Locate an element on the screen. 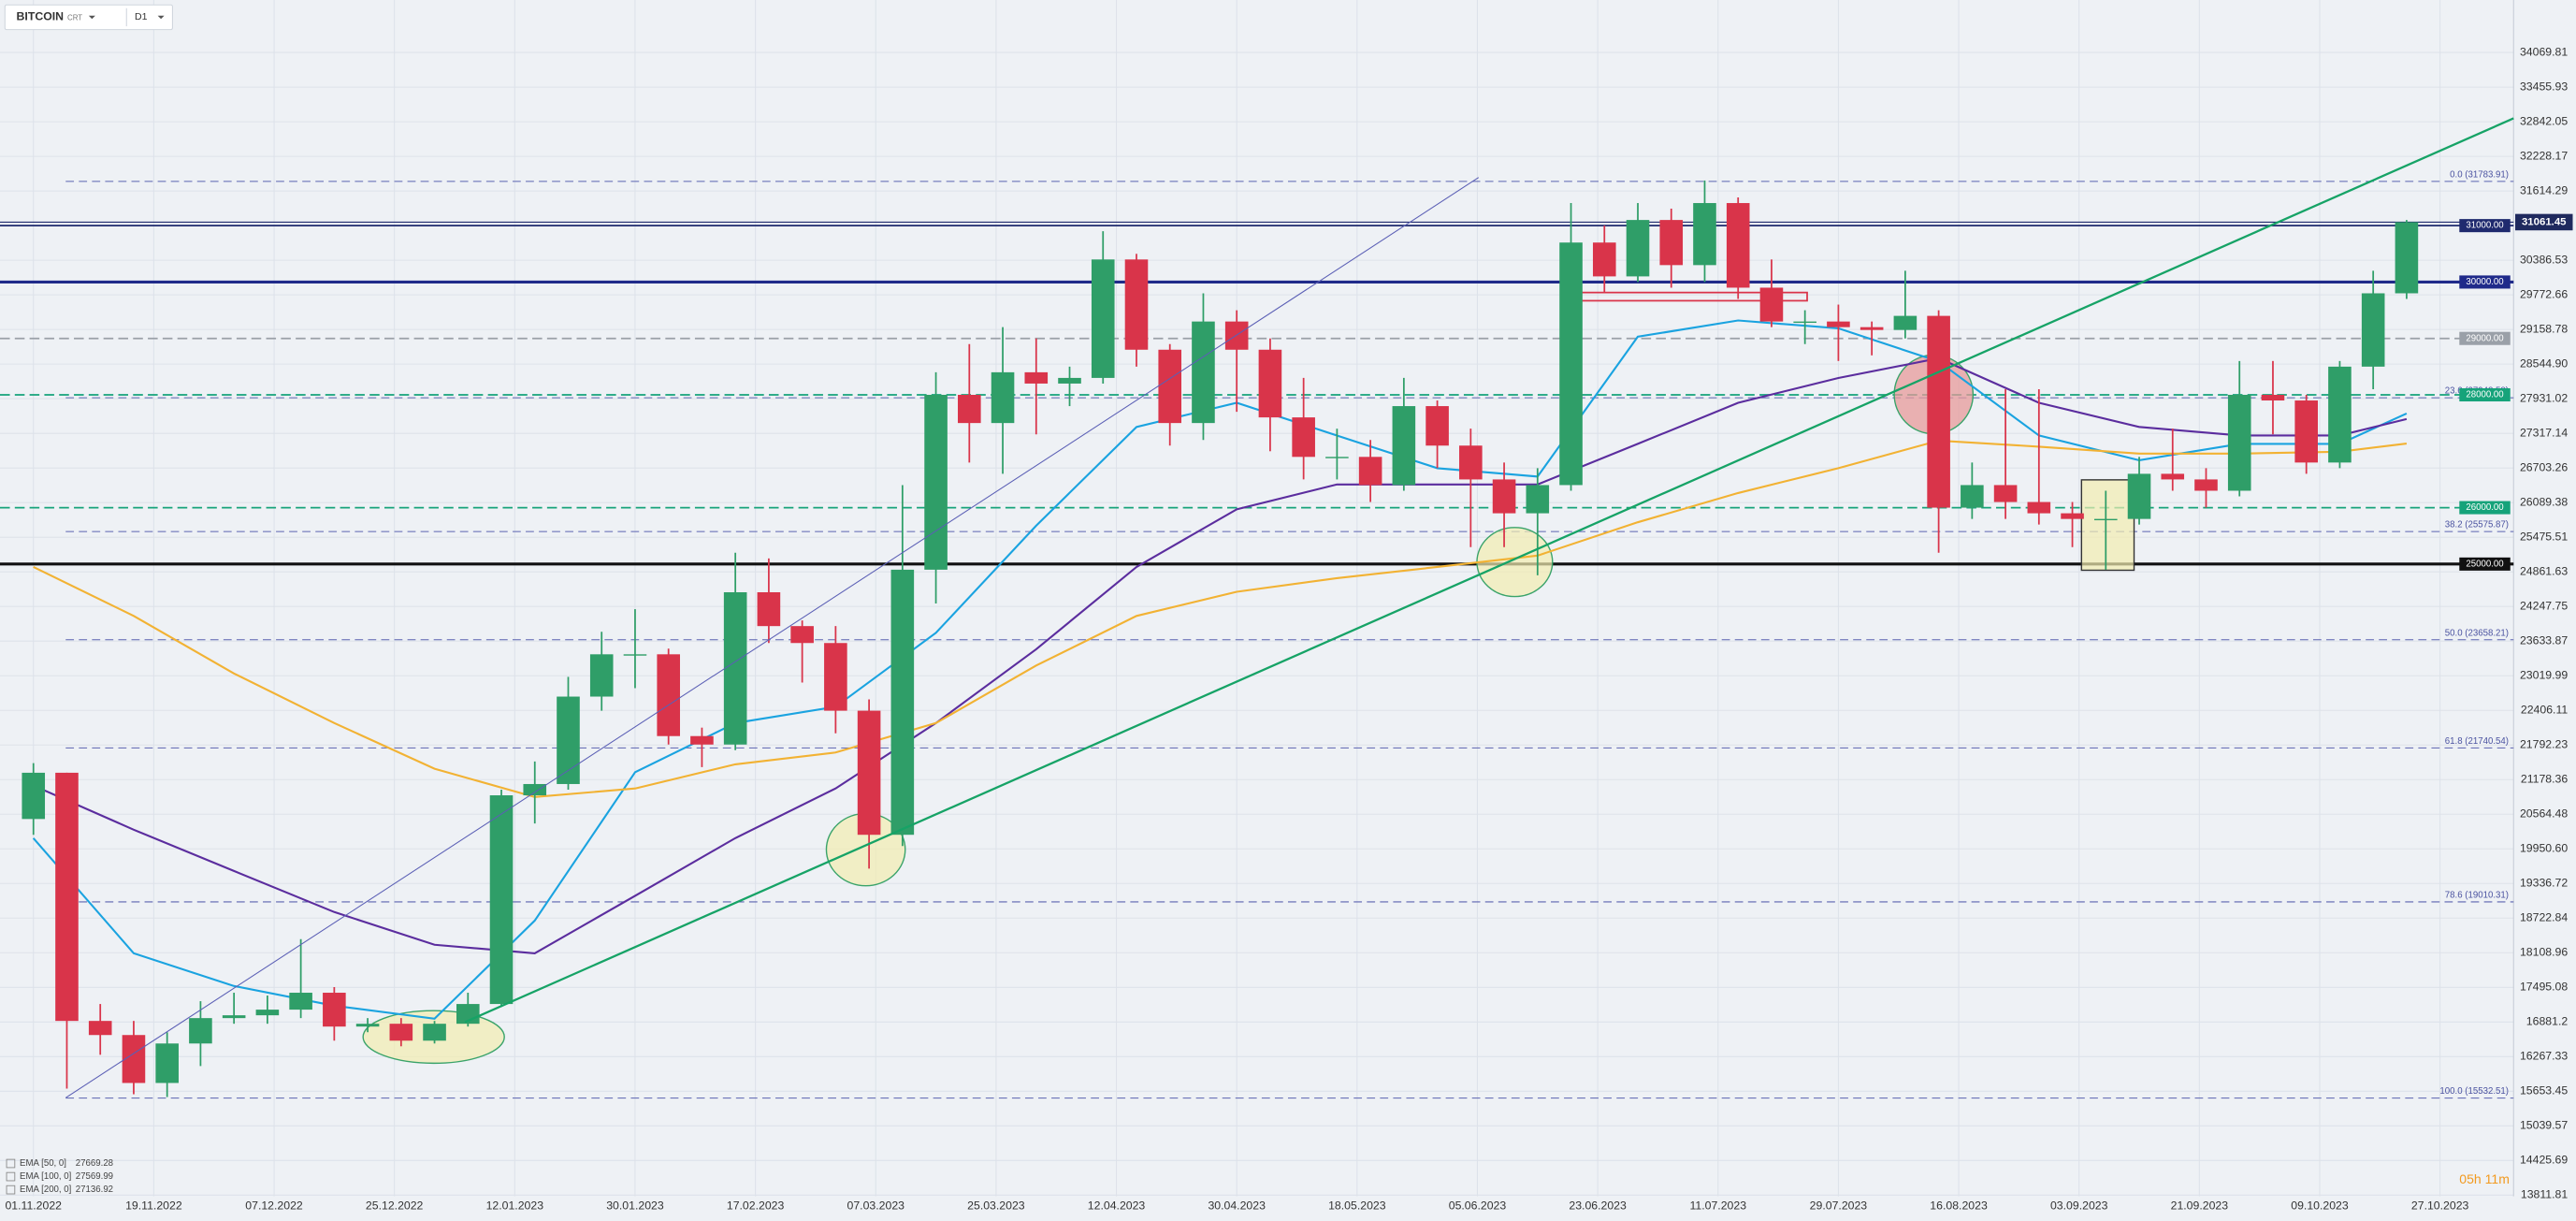 This screenshot has width=2576, height=1221. x-tick-label: 01.11.2022 is located at coordinates (33, 1205).